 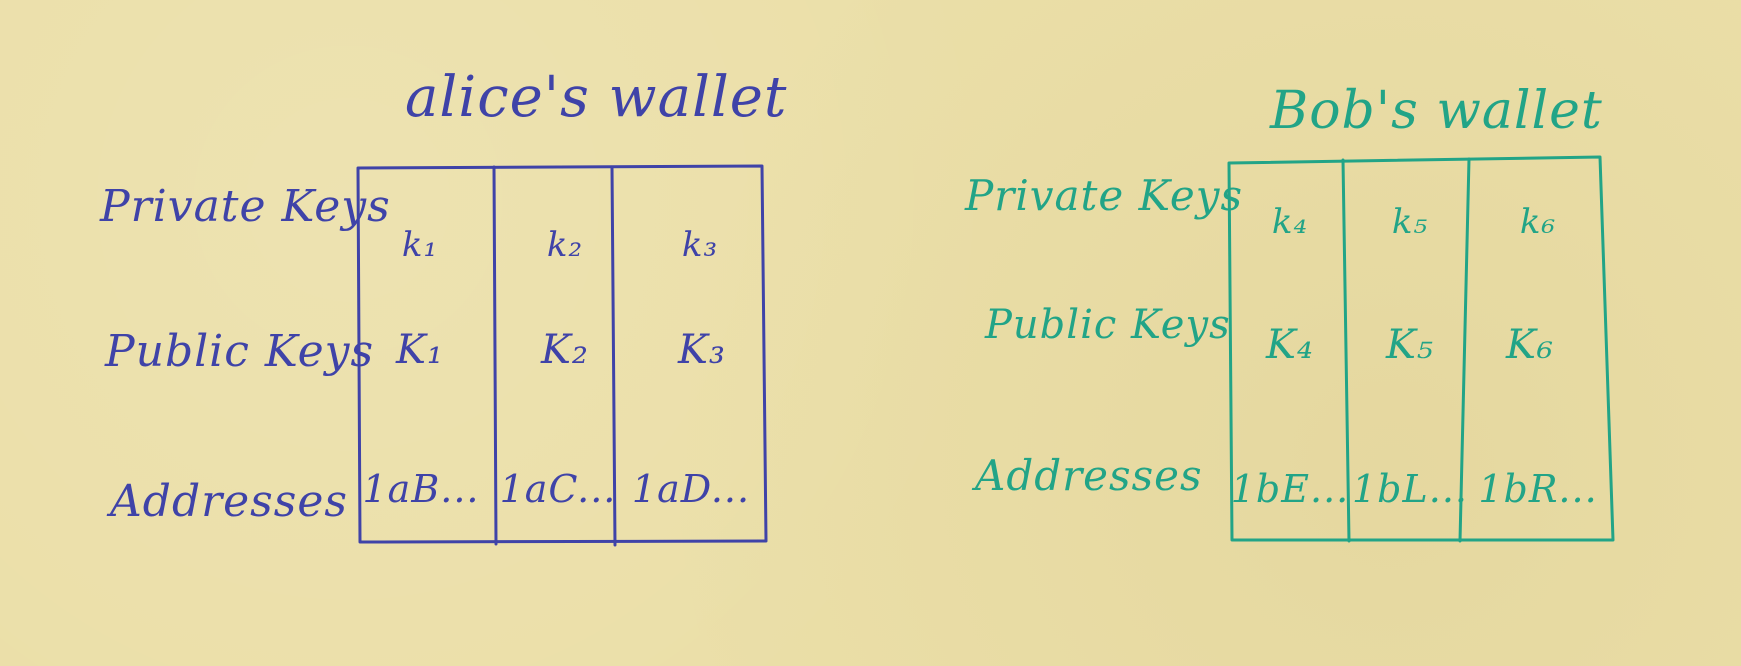 What do you see at coordinates (1538, 222) in the screenshot?
I see `bob-private-key-6: k₆` at bounding box center [1538, 222].